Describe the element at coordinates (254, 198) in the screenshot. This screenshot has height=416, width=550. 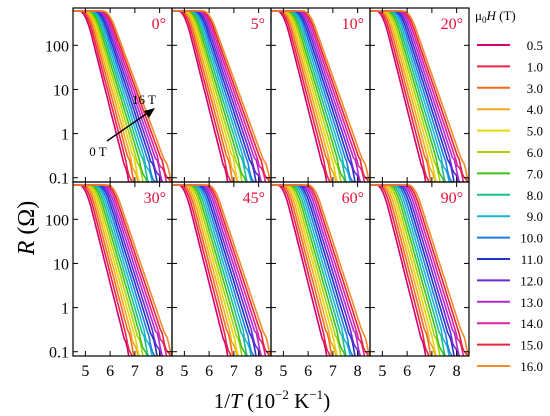
I see `panel-angle-label: 45°` at that location.